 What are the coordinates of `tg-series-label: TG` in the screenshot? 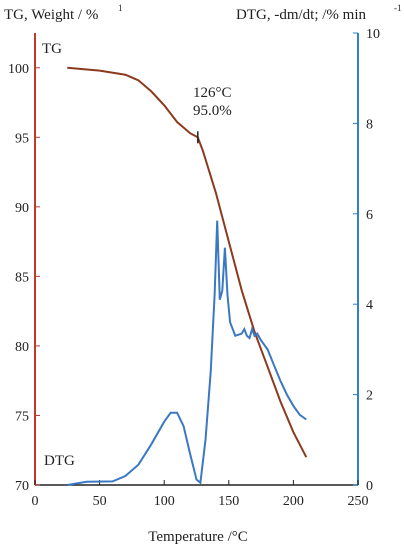 It's located at (52, 49).